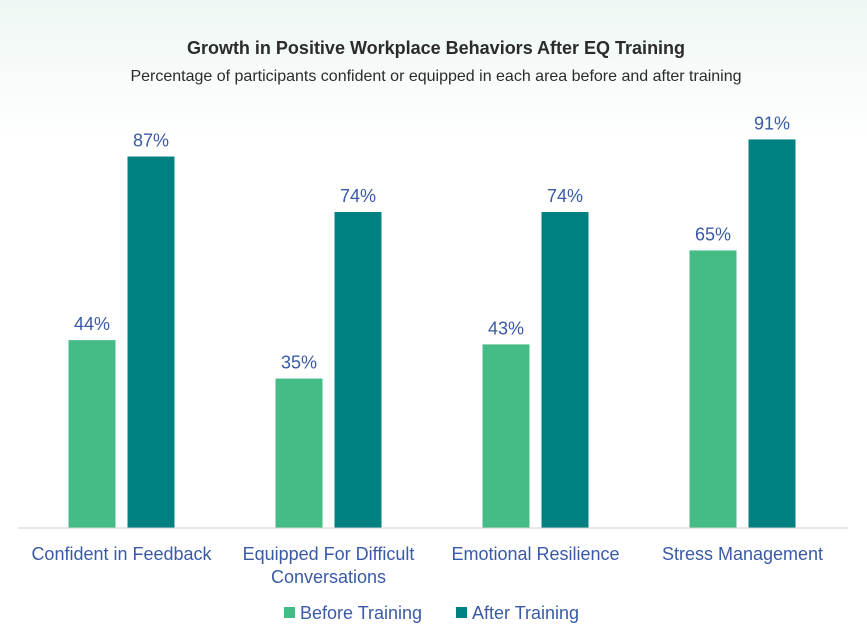  Describe the element at coordinates (328, 577) in the screenshot. I see `category-label: Conversations` at that location.